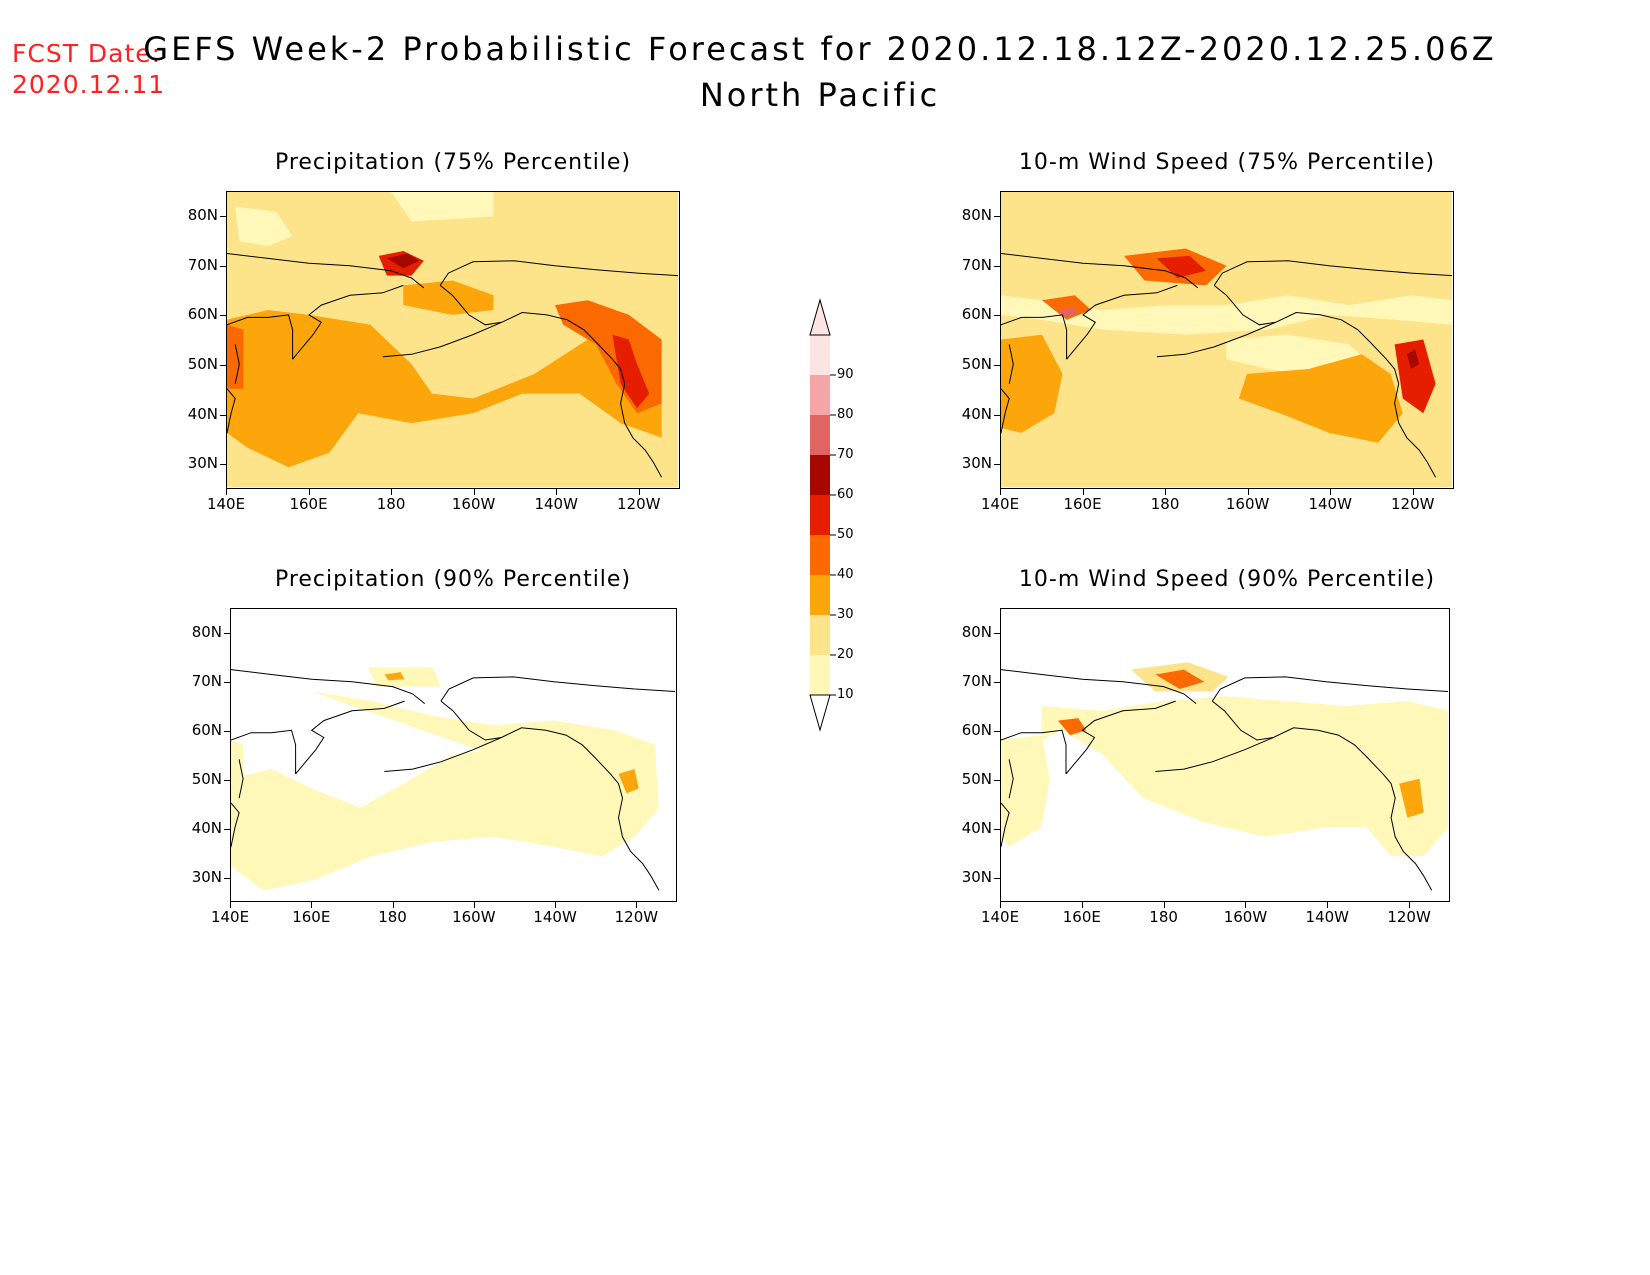 Image resolution: width=1650 pixels, height=1275 pixels. What do you see at coordinates (453, 579) in the screenshot?
I see `panel-title: Precipitation (90% Percentile)` at bounding box center [453, 579].